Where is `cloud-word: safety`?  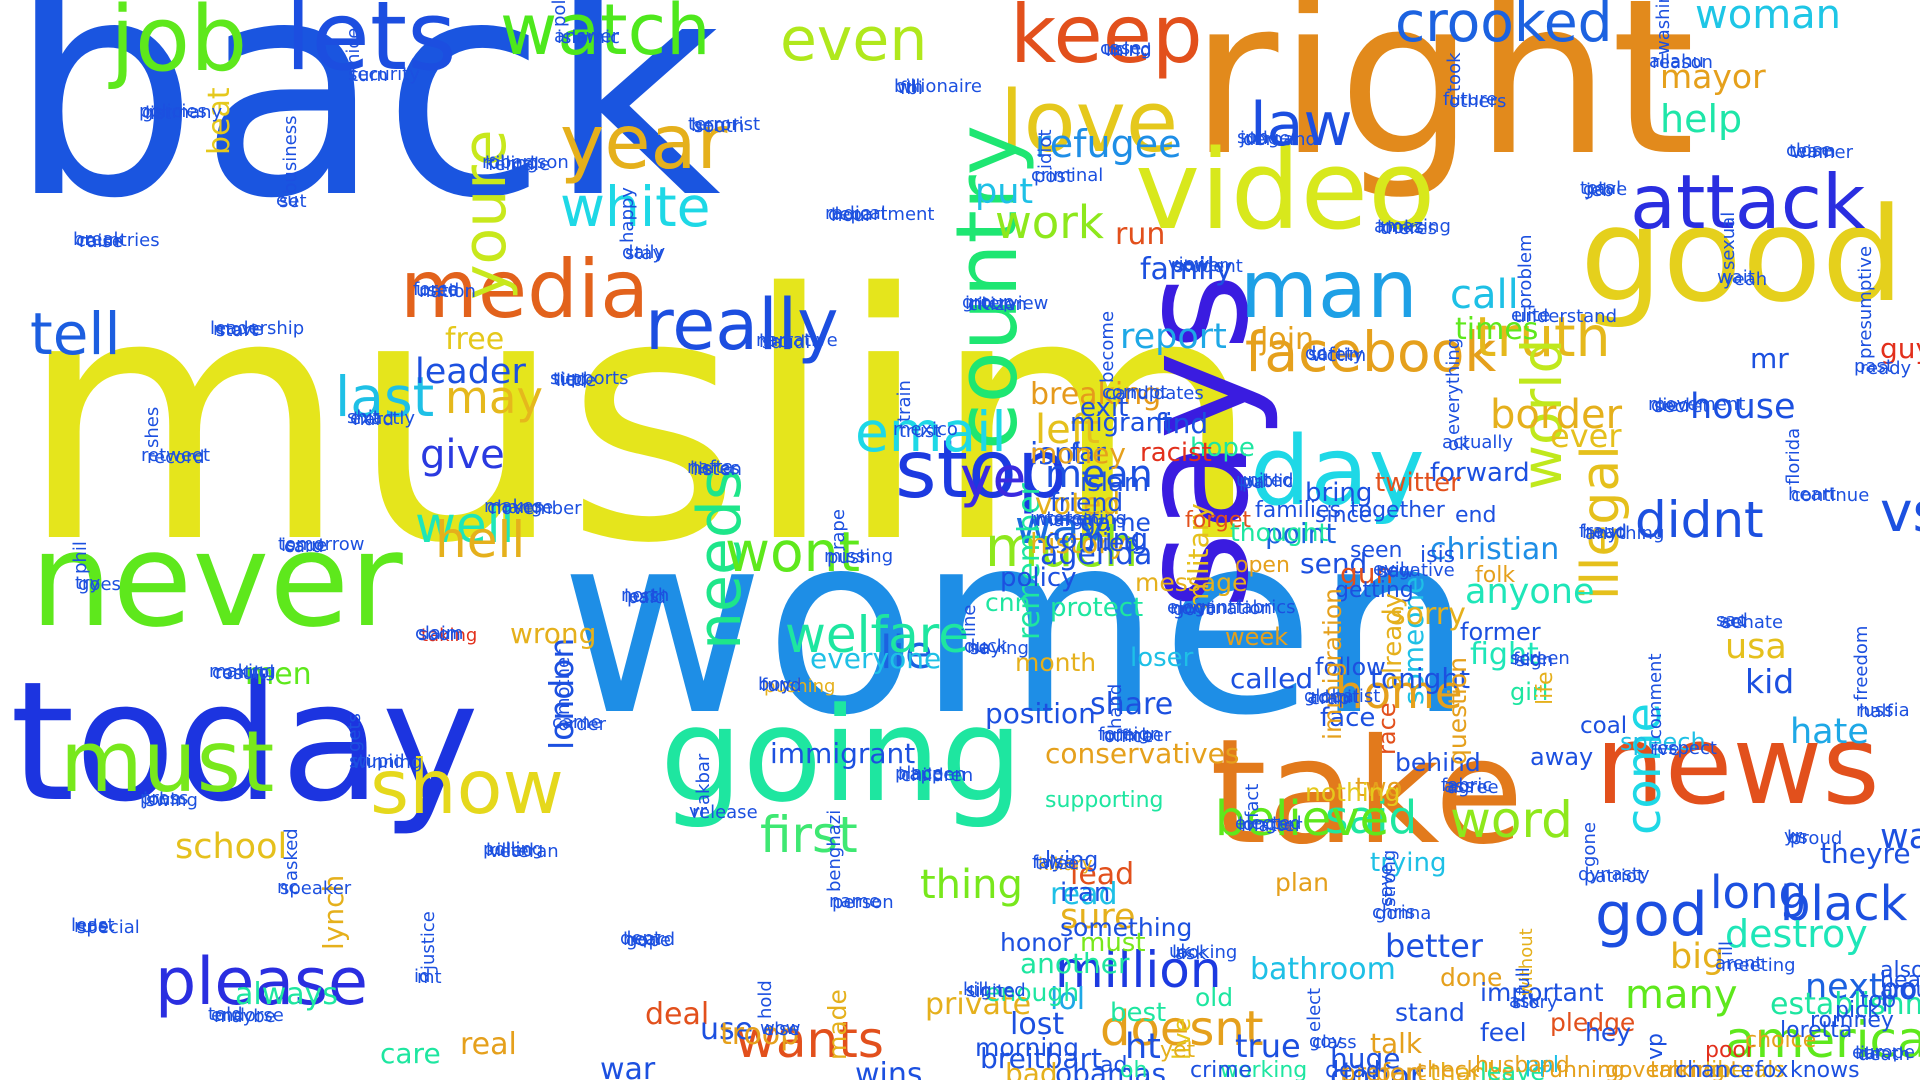
cloud-word: safety is located at coordinates (1336, 354).